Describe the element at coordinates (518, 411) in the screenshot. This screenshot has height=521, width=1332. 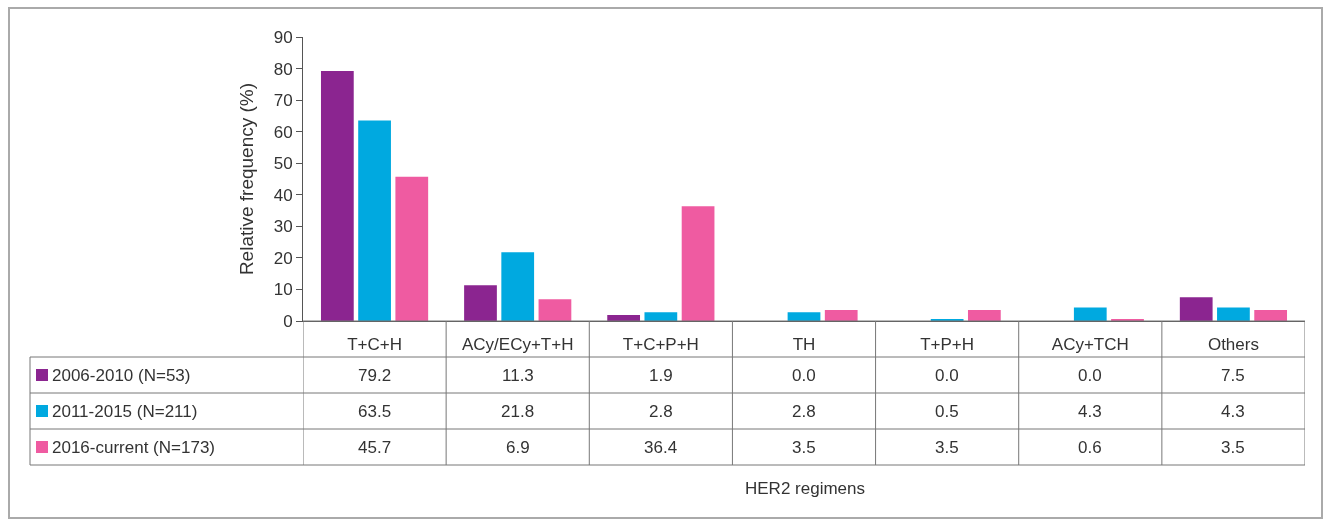
I see `data-label: 21.8` at that location.